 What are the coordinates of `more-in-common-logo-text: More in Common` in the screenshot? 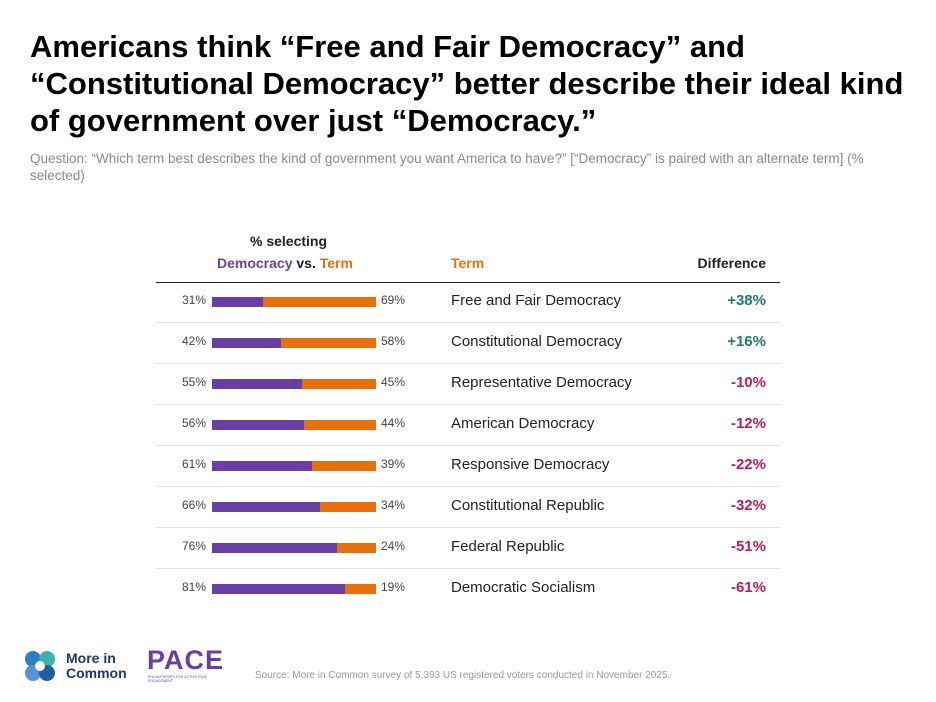 It's located at (96, 666).